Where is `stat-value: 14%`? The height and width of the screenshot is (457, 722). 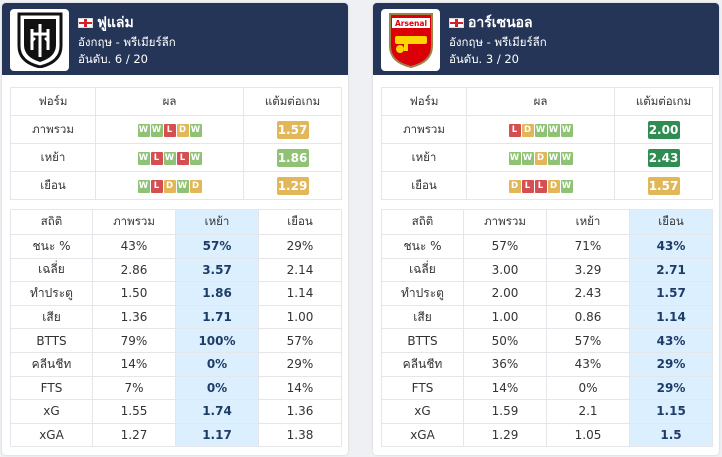 stat-value: 14% is located at coordinates (505, 388).